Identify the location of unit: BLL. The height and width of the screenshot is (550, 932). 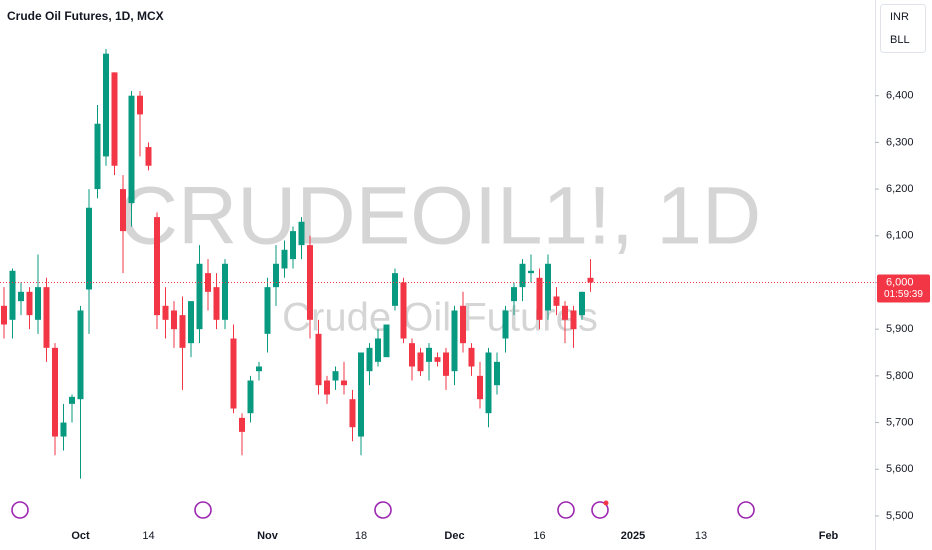
(900, 40).